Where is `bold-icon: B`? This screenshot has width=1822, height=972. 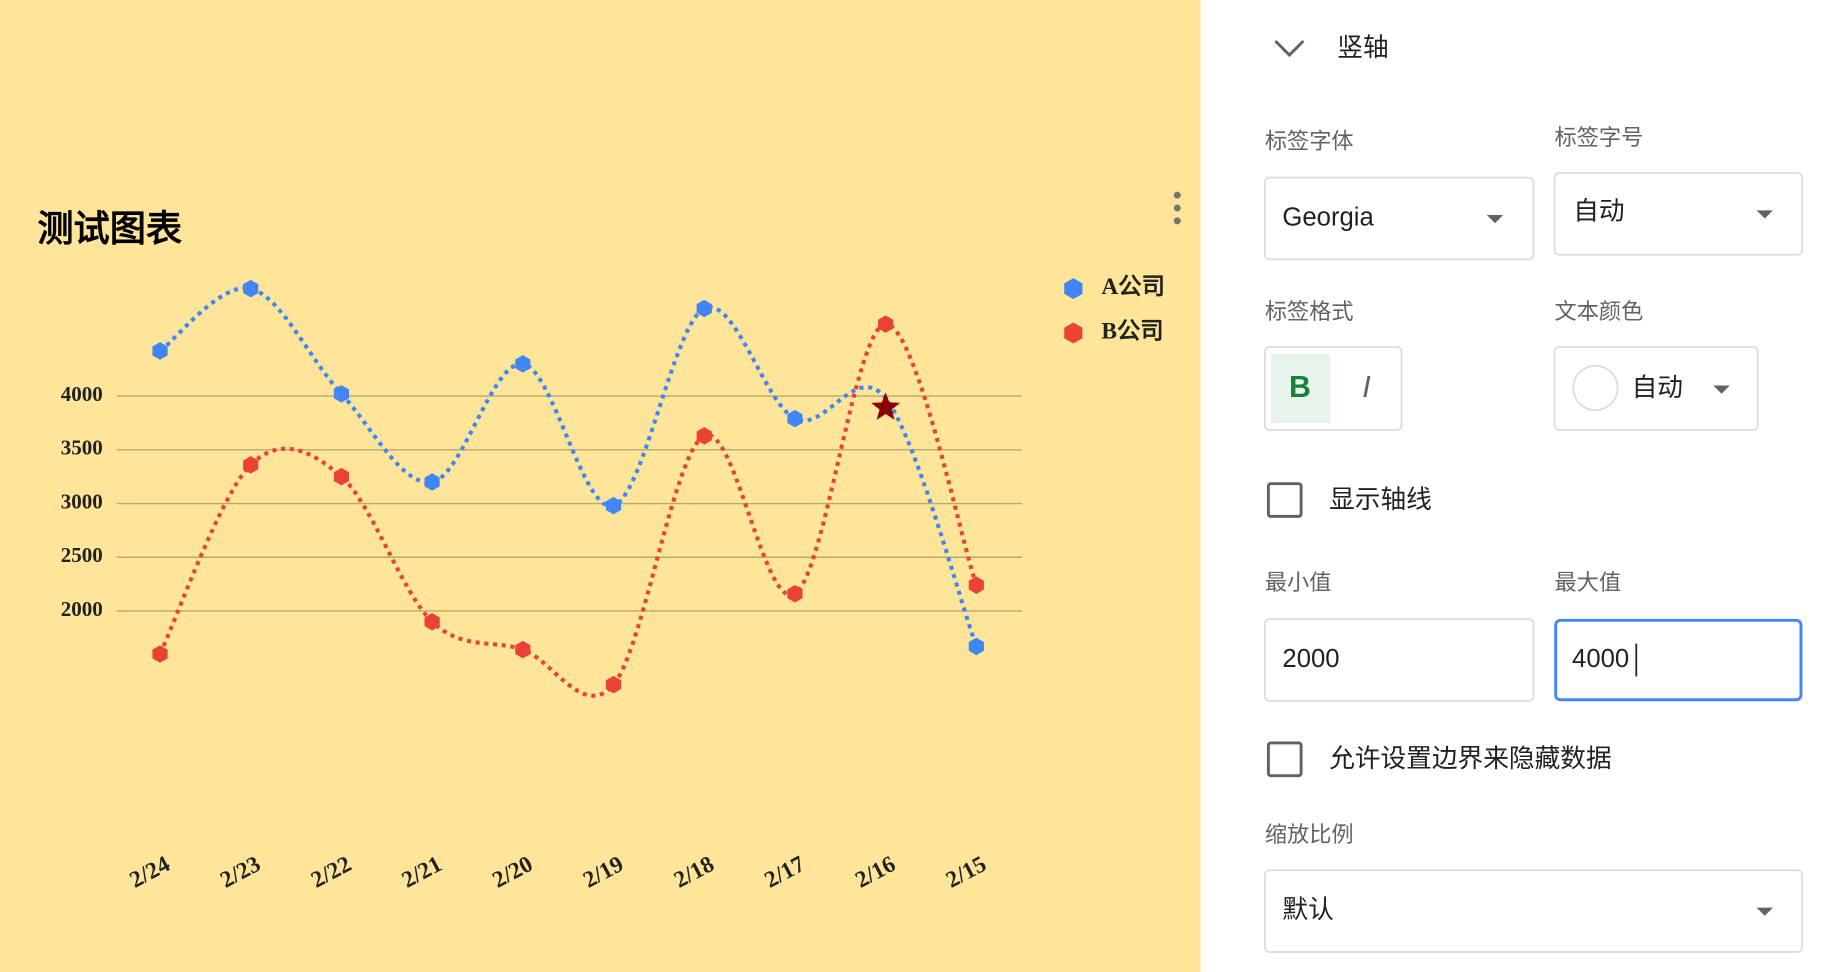
bold-icon: B is located at coordinates (1300, 387).